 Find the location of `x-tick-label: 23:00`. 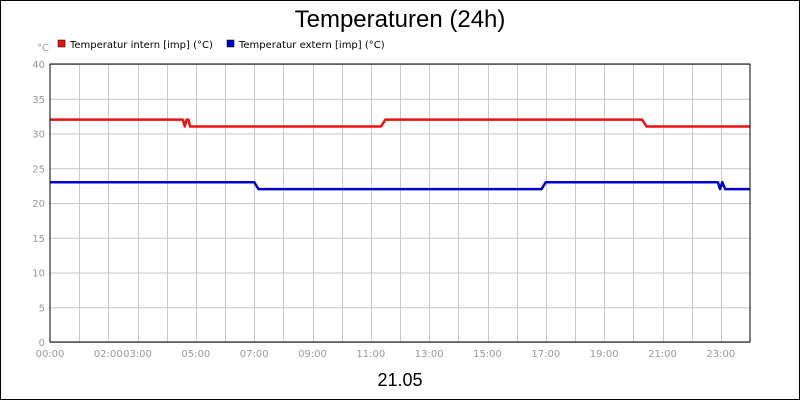

x-tick-label: 23:00 is located at coordinates (720, 354).